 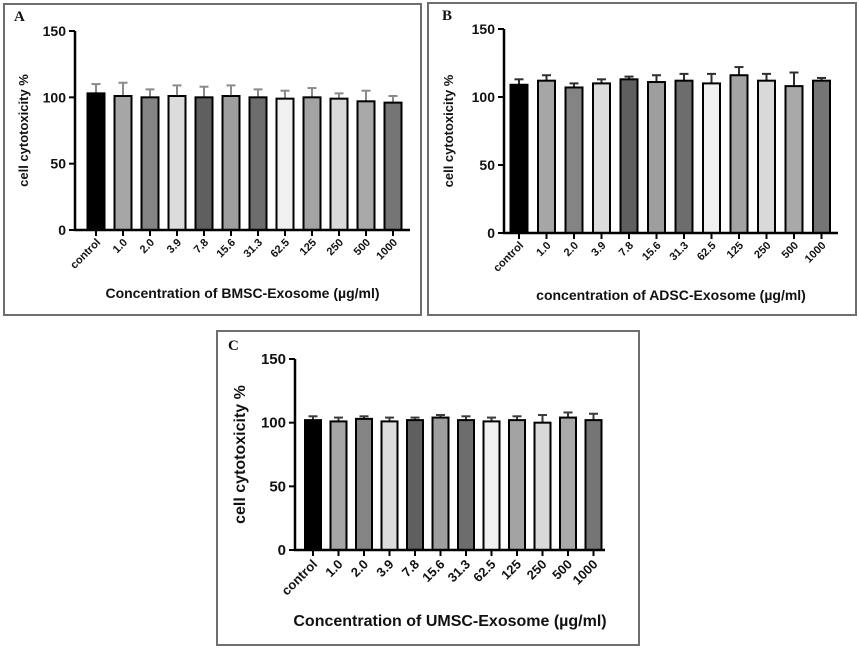 What do you see at coordinates (447, 16) in the screenshot?
I see `panel-b-letter: B` at bounding box center [447, 16].